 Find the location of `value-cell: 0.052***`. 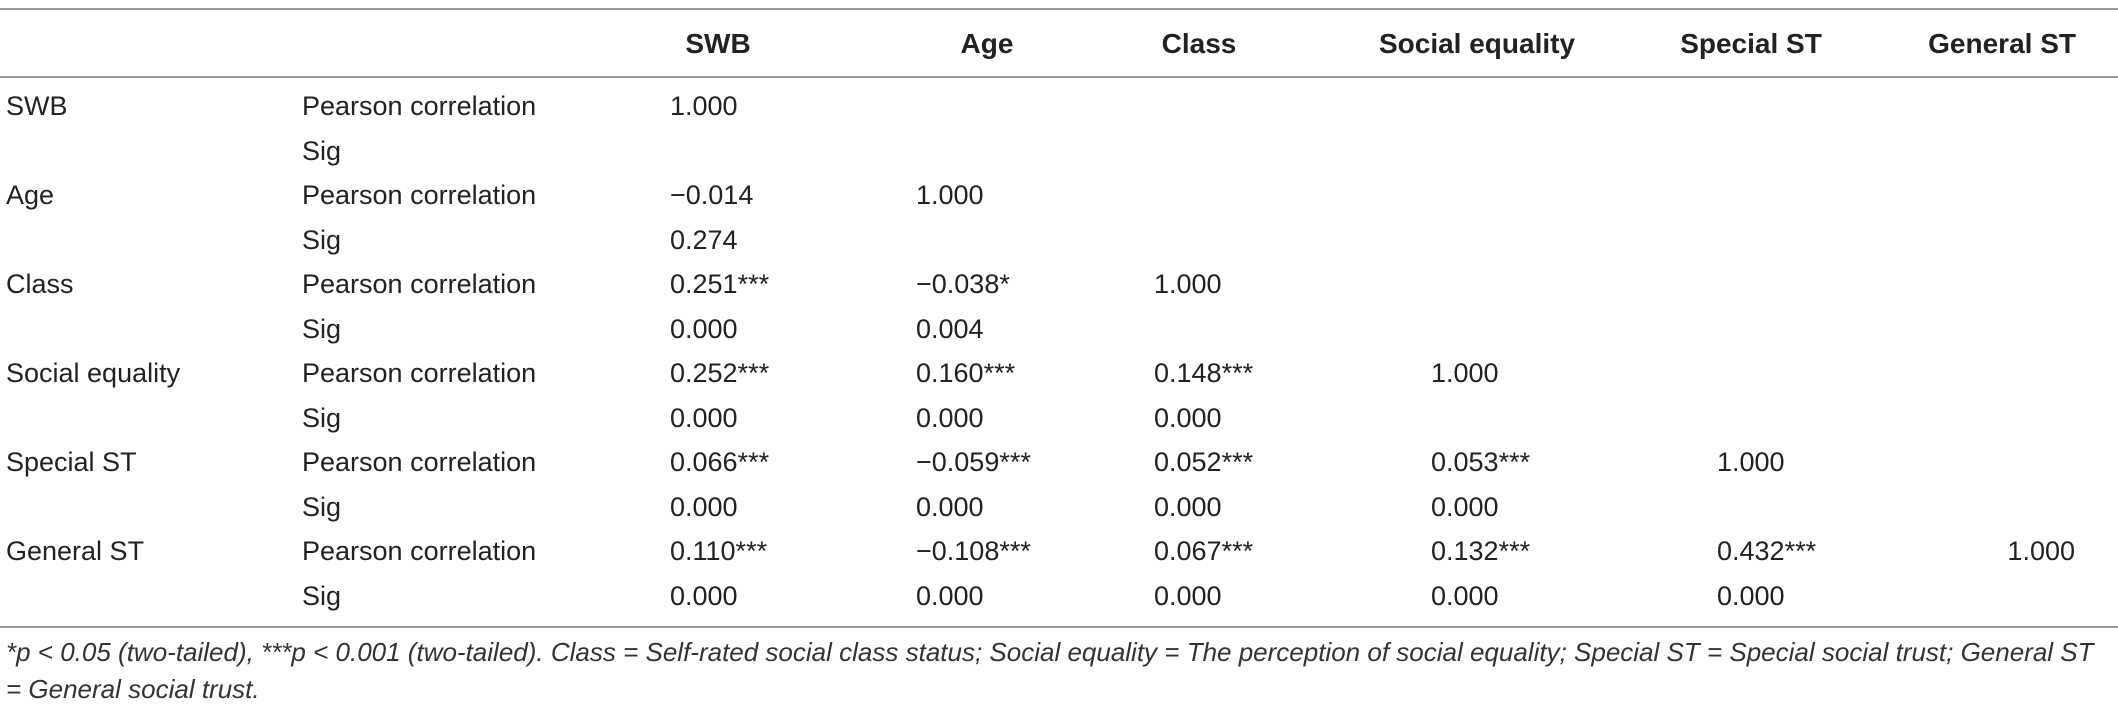

value-cell: 0.052*** is located at coordinates (1204, 462).